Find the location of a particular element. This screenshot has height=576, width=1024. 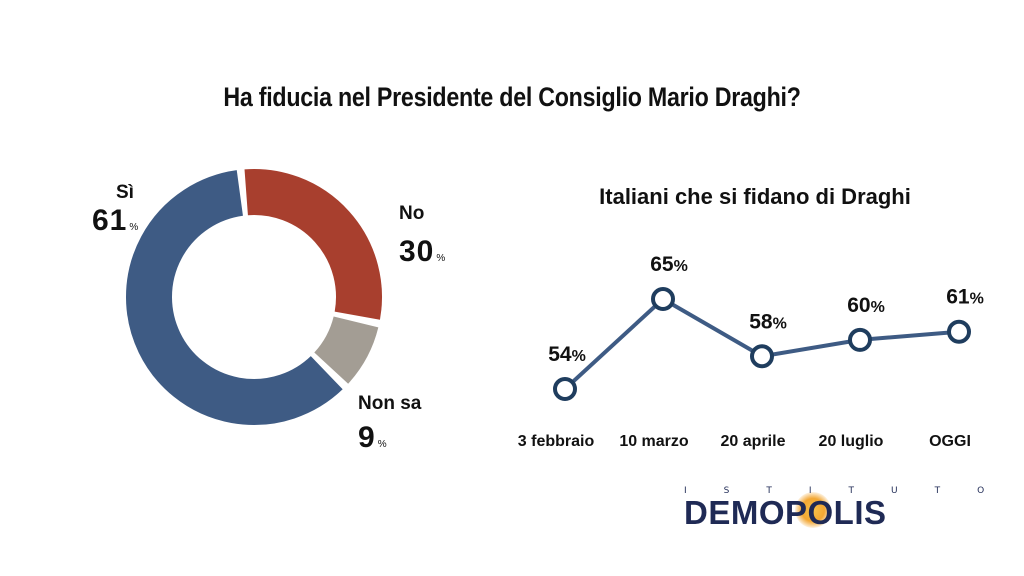

slice-label-nonsa: Non sa 9% is located at coordinates (389, 424).